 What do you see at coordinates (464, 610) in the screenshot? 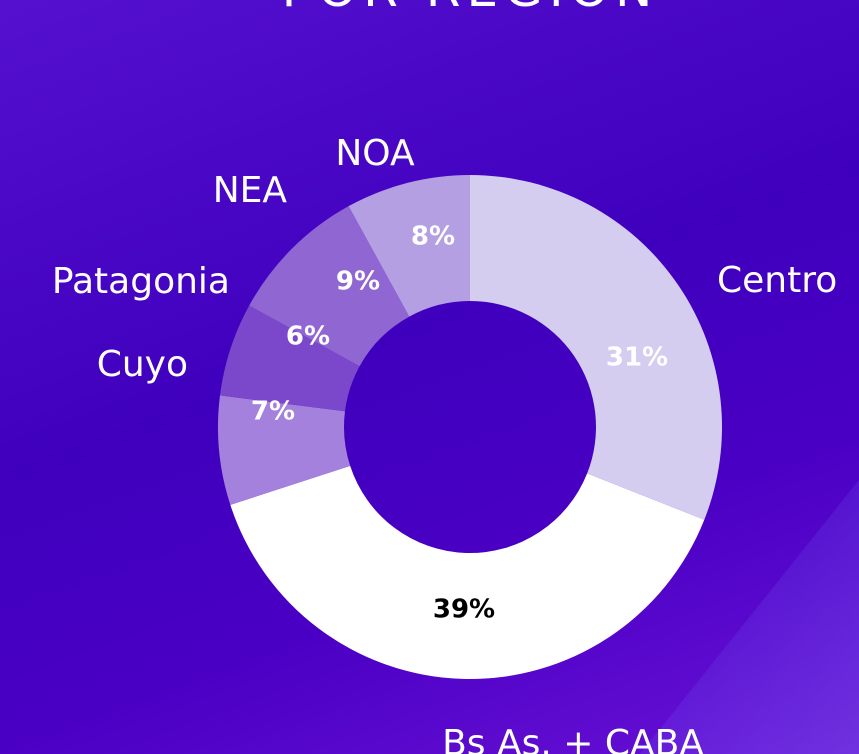
I see `value-label: 39%` at bounding box center [464, 610].